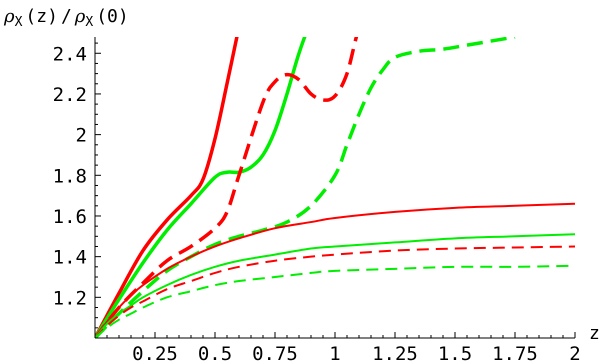 The width and height of the screenshot is (607, 364). Describe the element at coordinates (594, 333) in the screenshot. I see `x-axis-title: z` at that location.